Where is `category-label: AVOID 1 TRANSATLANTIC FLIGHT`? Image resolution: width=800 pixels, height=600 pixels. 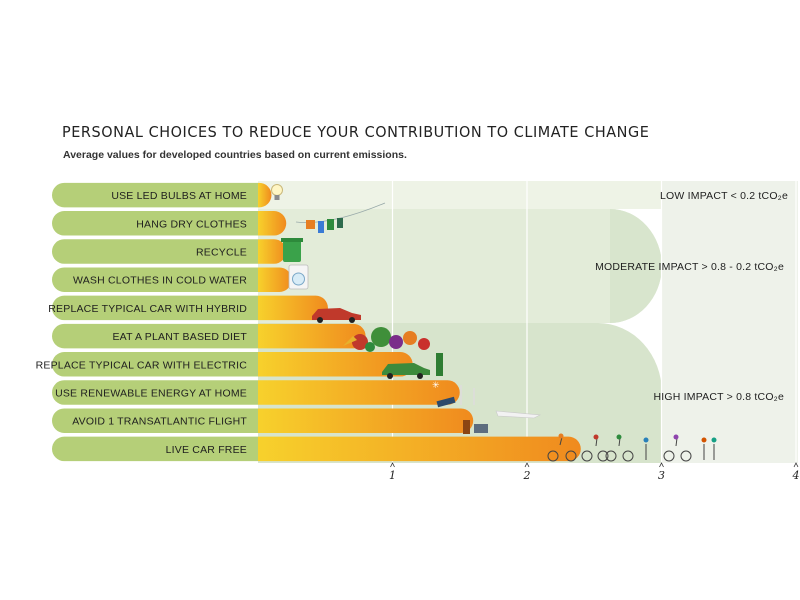
category-label: AVOID 1 TRANSATLANTIC FLIGHT is located at coordinates (159, 422).